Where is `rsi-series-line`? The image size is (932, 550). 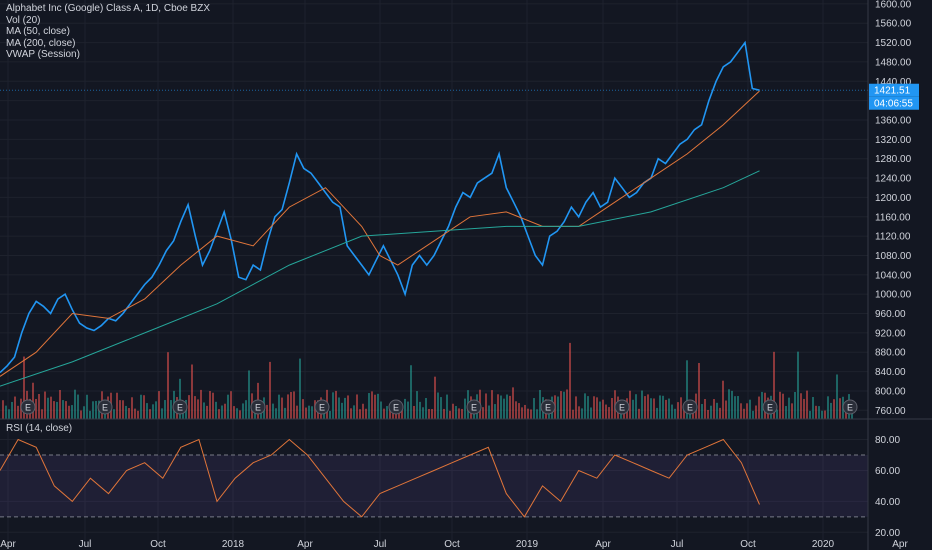
rsi-series-line is located at coordinates (380, 478).